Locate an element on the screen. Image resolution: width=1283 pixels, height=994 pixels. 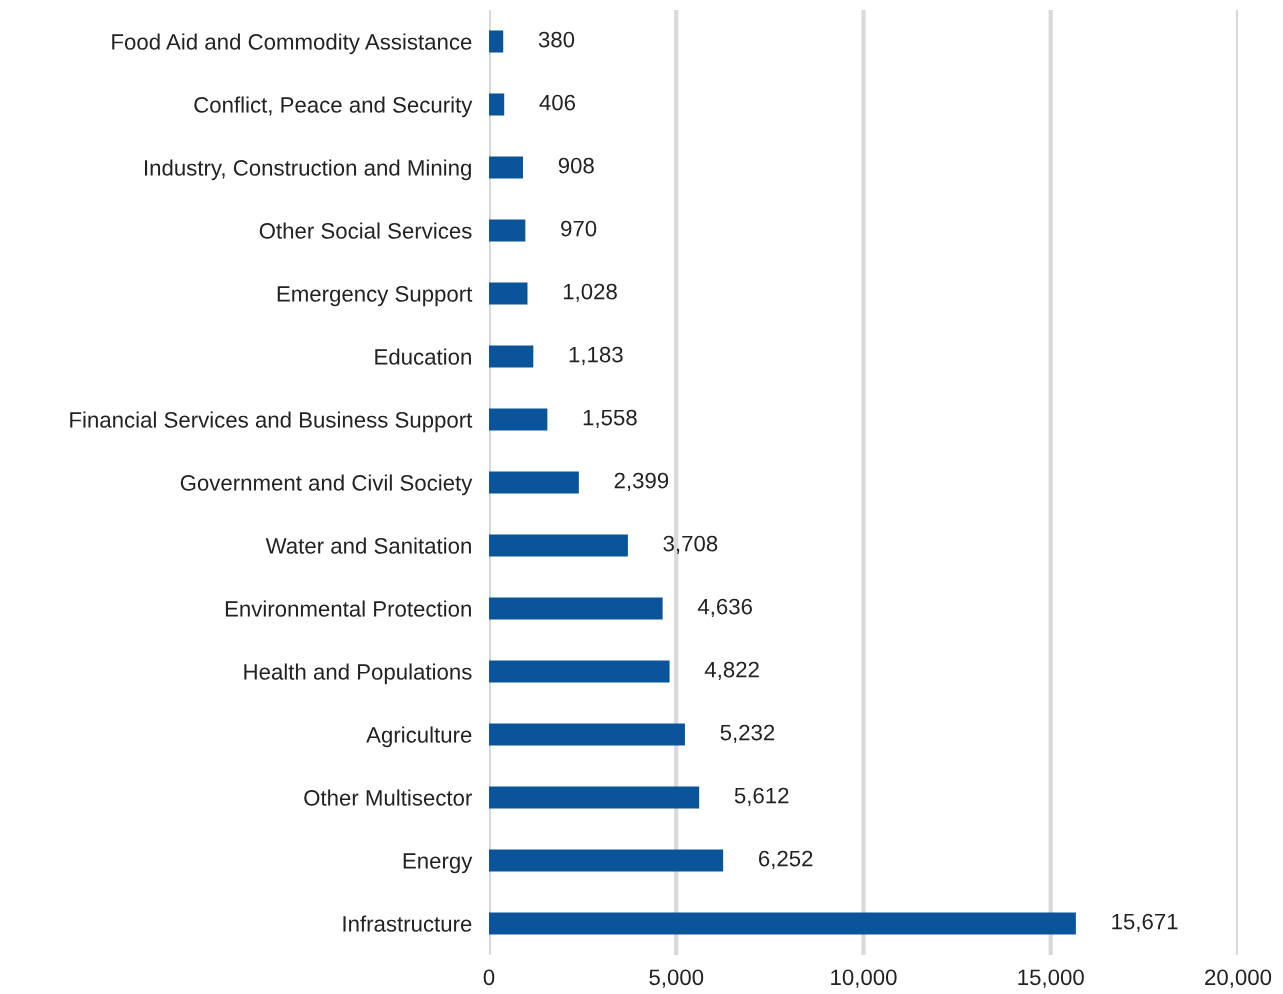
y-tick-label: Education is located at coordinates (423, 356).